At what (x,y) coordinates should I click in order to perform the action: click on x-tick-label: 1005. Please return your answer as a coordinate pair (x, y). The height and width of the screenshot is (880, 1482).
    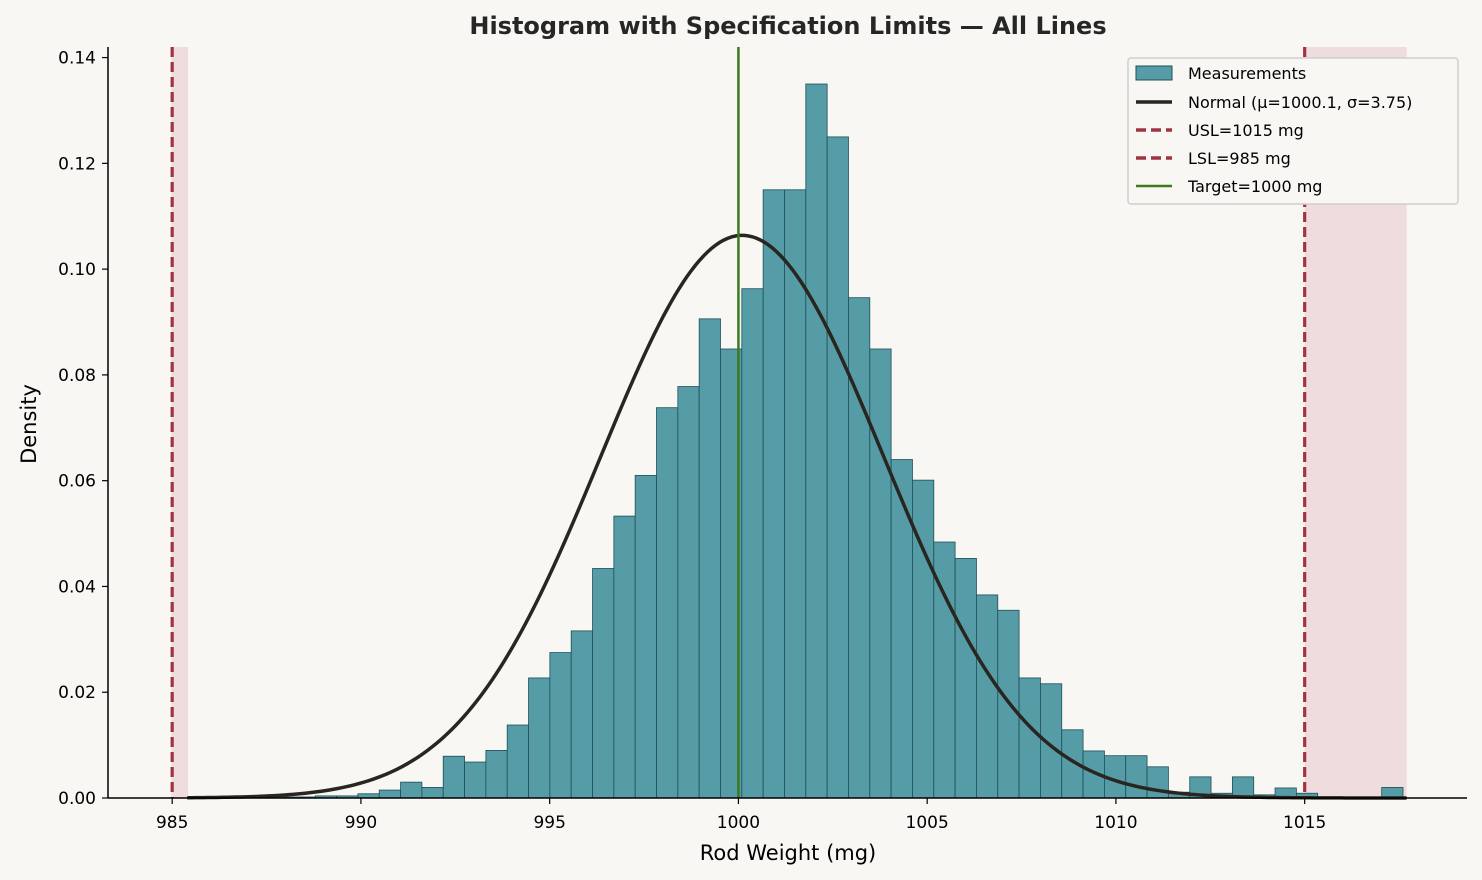
    Looking at the image, I should click on (927, 823).